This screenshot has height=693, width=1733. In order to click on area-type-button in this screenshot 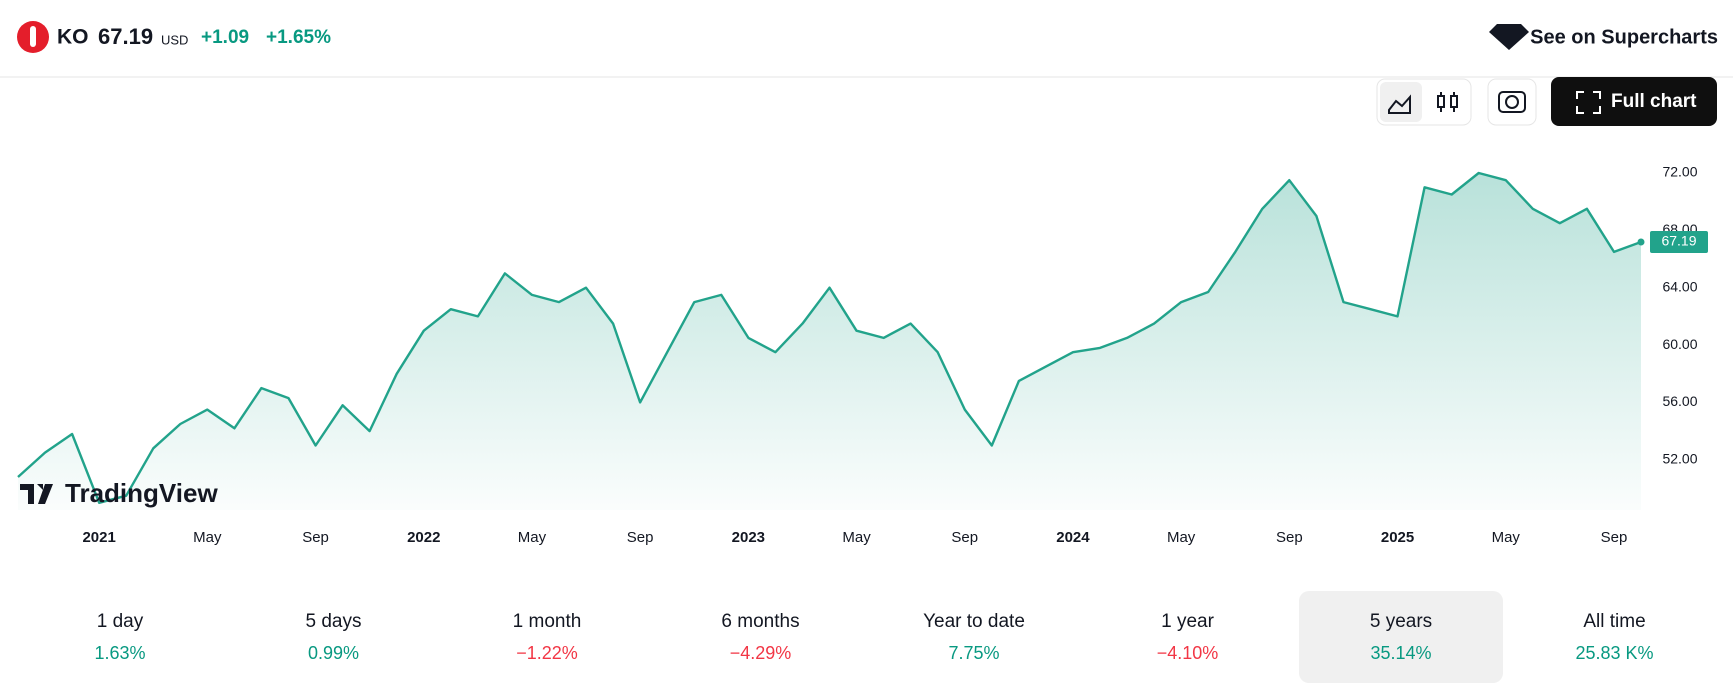, I will do `click(1401, 102)`.